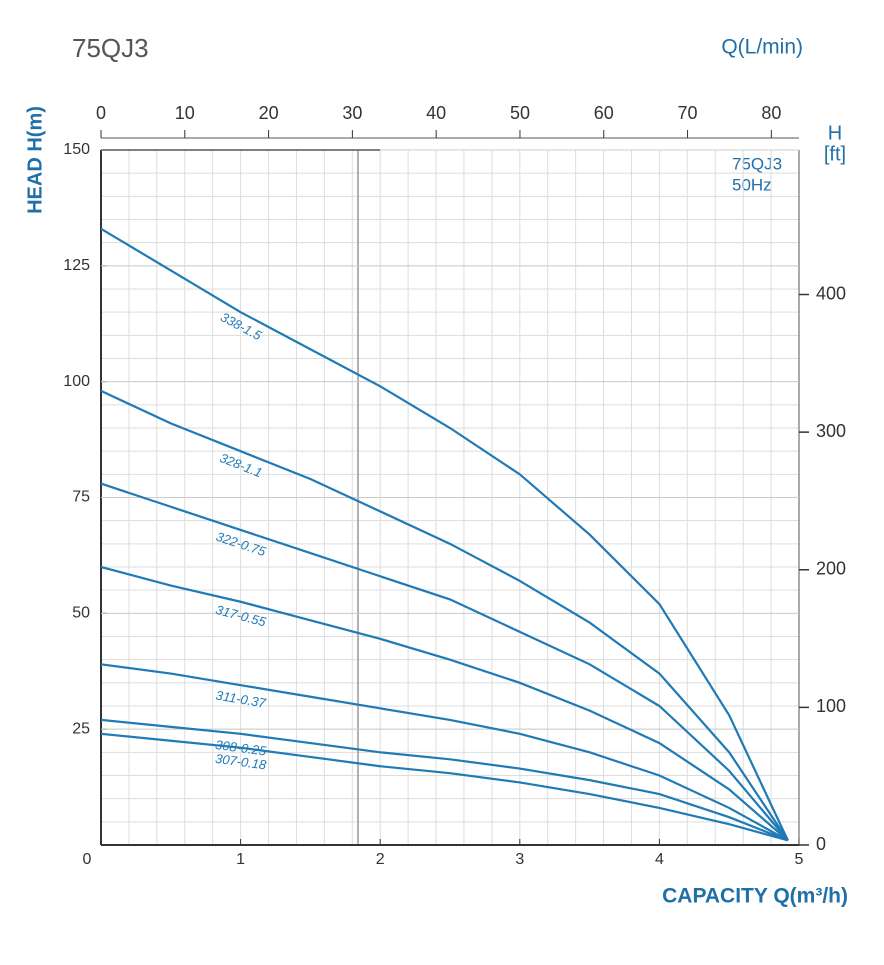 The width and height of the screenshot is (884, 965). I want to click on x2-tick-label: 0, so click(101, 113).